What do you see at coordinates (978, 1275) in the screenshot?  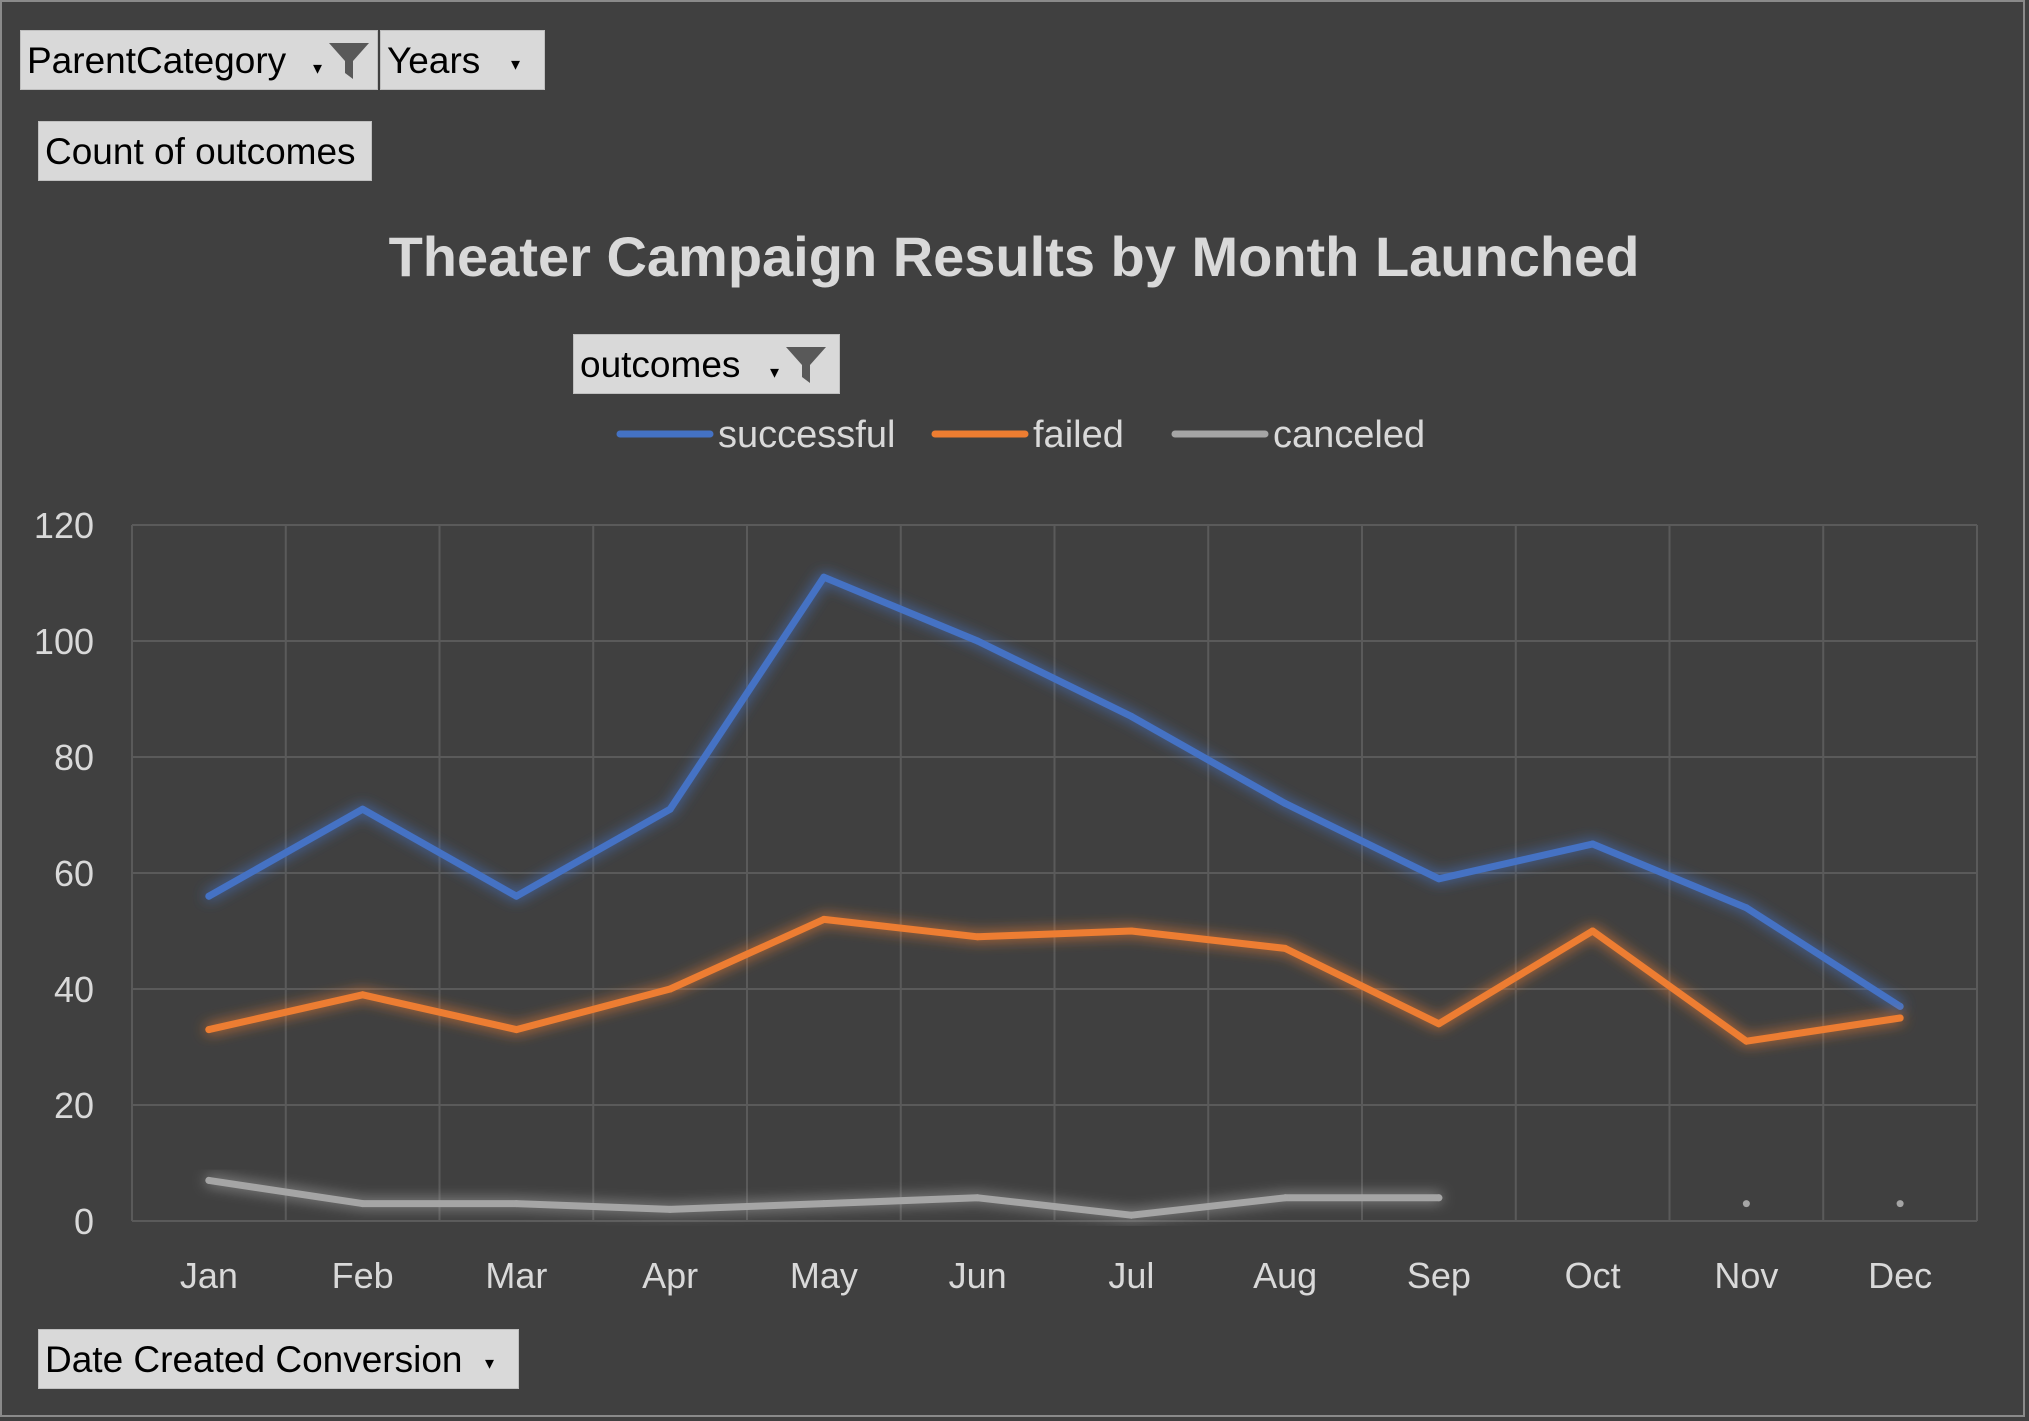 I see `x-tick-label: Jun` at bounding box center [978, 1275].